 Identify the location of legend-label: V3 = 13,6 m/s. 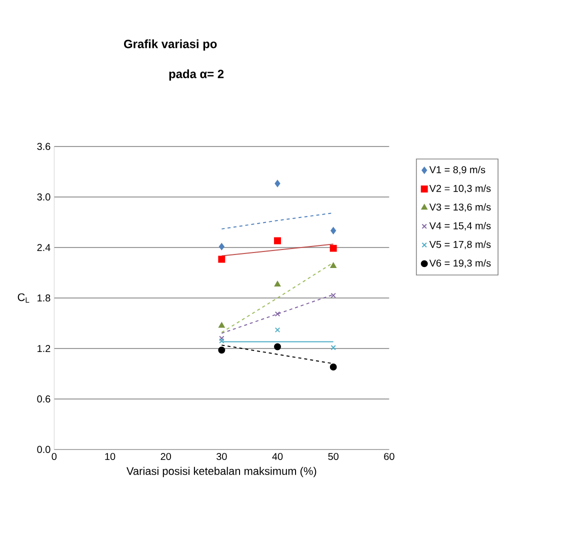
(460, 207).